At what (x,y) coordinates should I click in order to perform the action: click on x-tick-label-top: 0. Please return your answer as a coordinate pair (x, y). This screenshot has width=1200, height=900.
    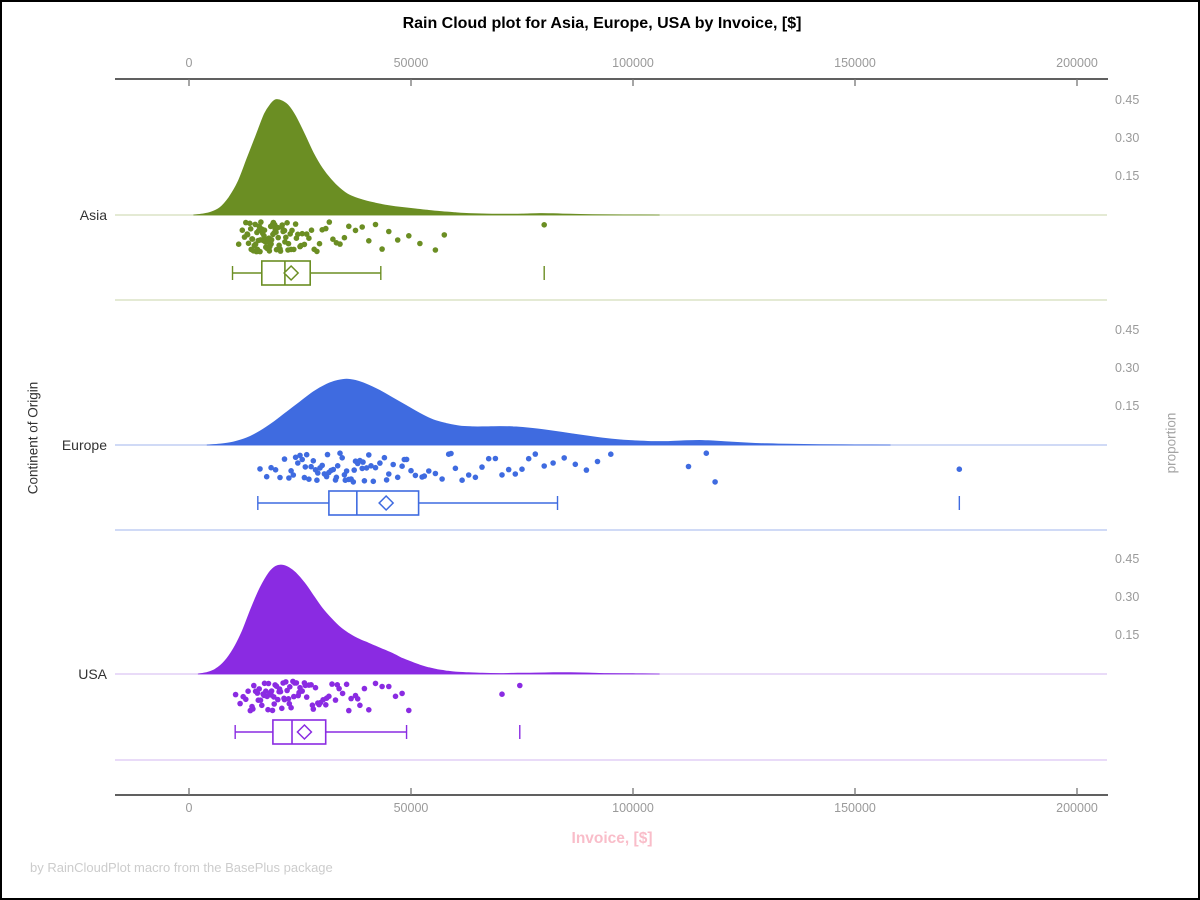
    Looking at the image, I should click on (189, 63).